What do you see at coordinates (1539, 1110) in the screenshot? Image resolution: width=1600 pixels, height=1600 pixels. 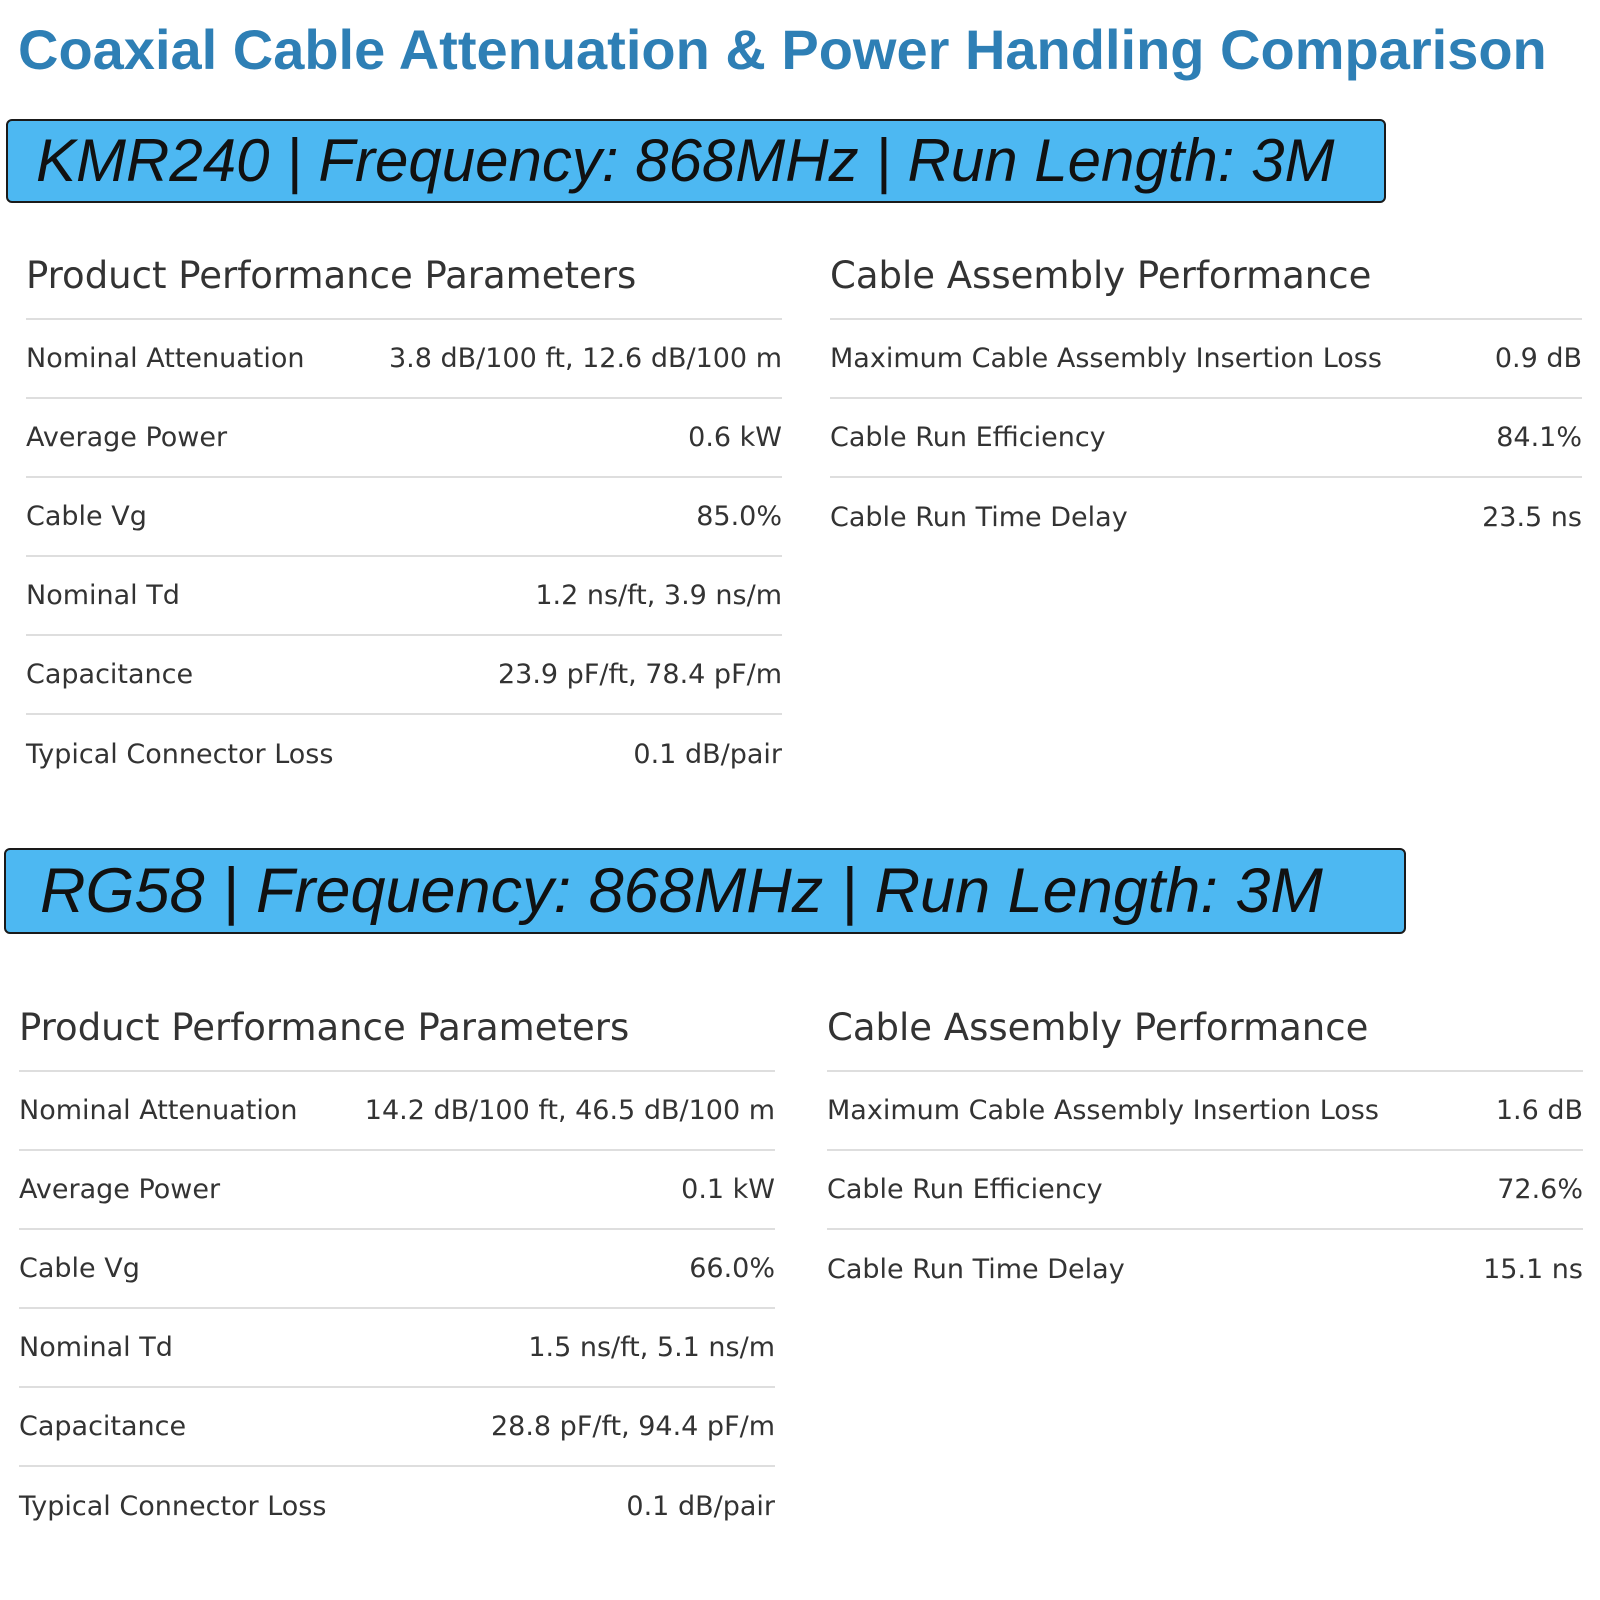 I see `row-value: 1.6 dB` at bounding box center [1539, 1110].